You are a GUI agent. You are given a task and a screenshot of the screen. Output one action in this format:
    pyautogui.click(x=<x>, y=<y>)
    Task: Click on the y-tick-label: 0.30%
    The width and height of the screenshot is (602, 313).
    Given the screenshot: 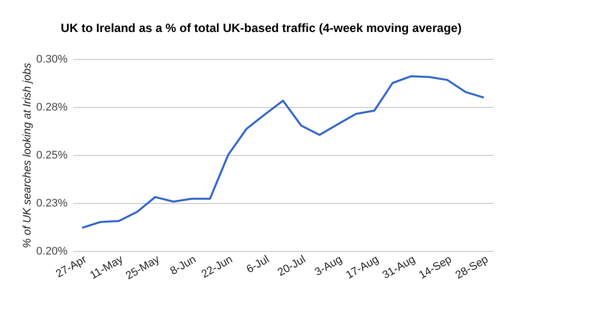 What is the action you would take?
    pyautogui.click(x=52, y=60)
    